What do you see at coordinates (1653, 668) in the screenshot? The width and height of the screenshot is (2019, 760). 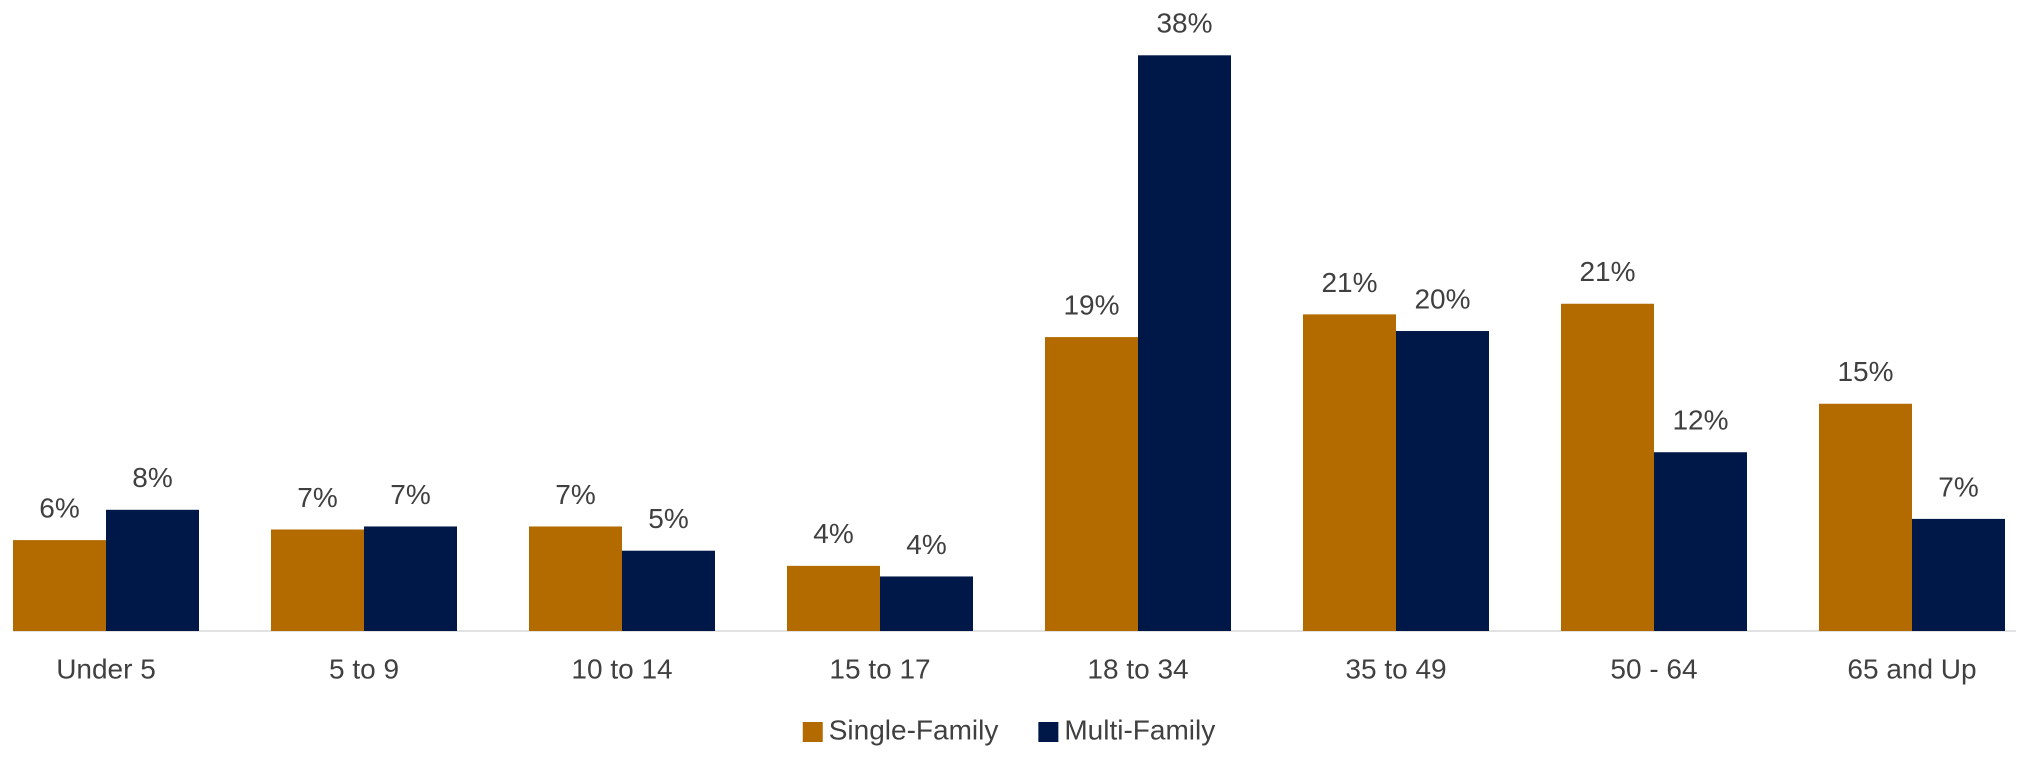 I see `x-tick-label: 50 - 64` at bounding box center [1653, 668].